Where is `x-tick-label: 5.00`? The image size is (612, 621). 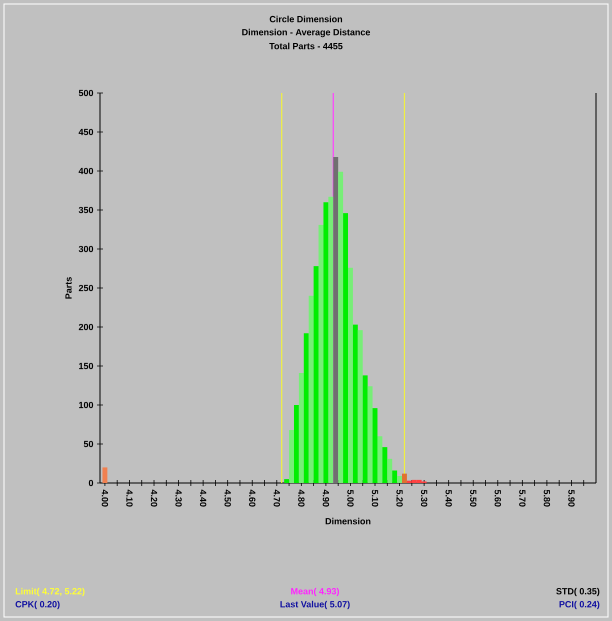 x-tick-label: 5.00 is located at coordinates (350, 498).